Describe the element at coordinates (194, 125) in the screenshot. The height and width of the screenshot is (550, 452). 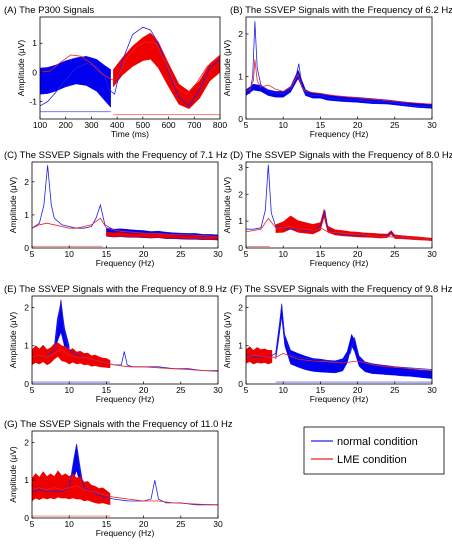
I see `x-tick-label: 700` at that location.